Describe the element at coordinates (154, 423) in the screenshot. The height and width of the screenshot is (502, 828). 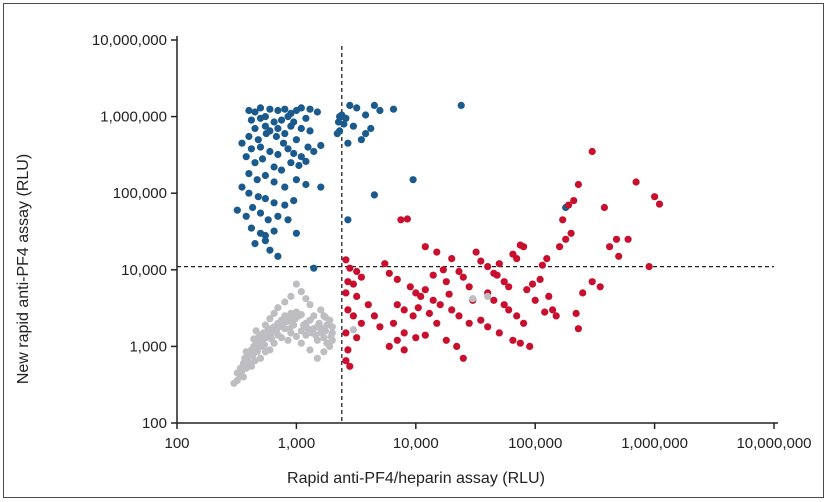
I see `y-tick-label: 100` at that location.